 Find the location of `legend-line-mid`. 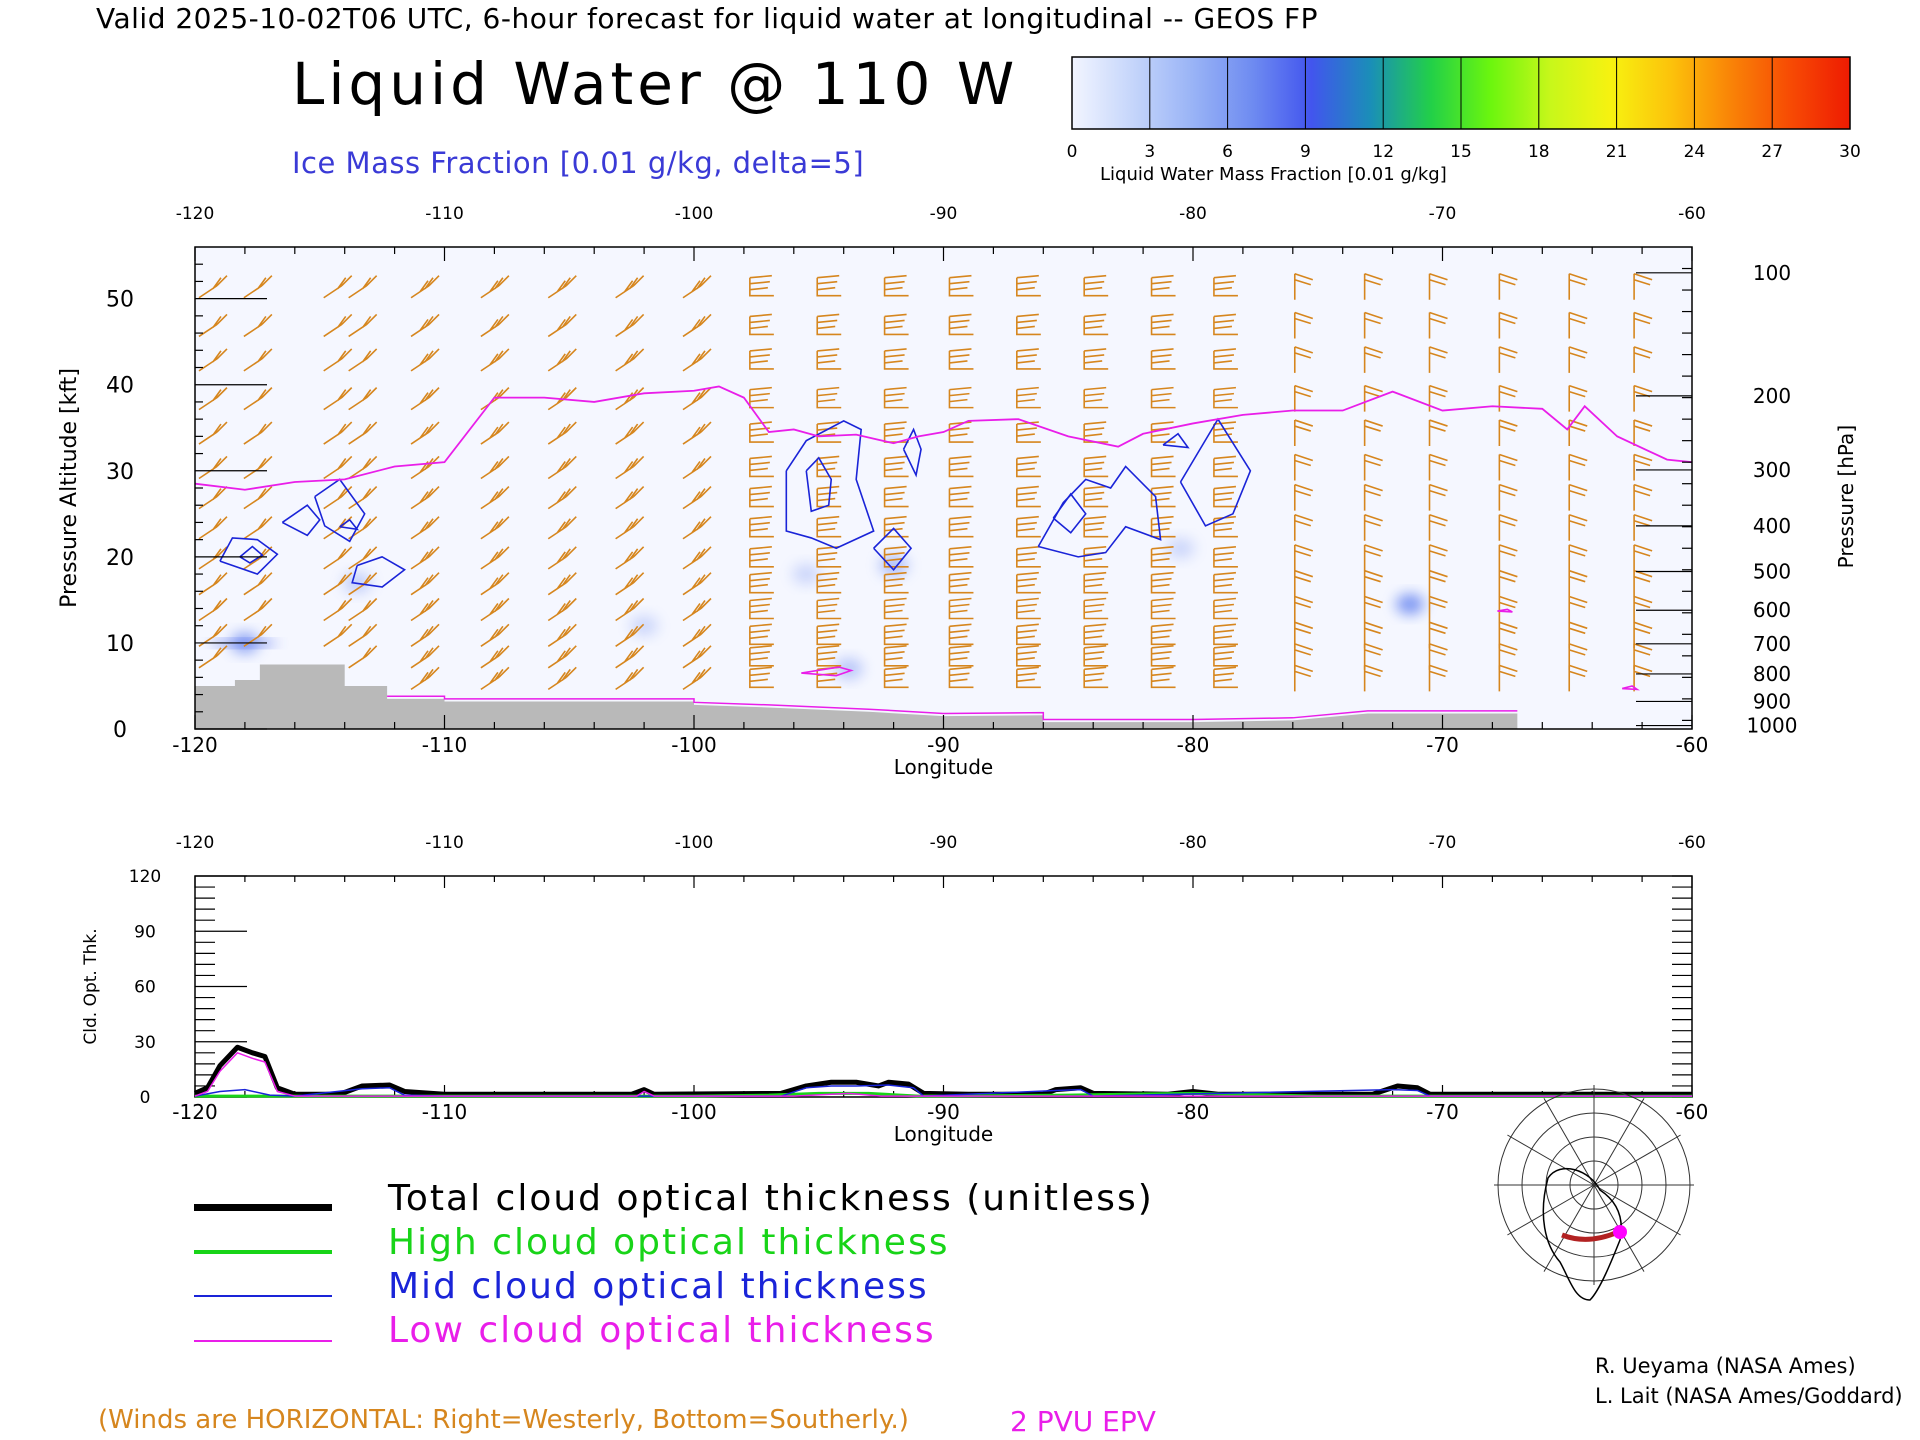

legend-line-mid is located at coordinates (263, 1296).